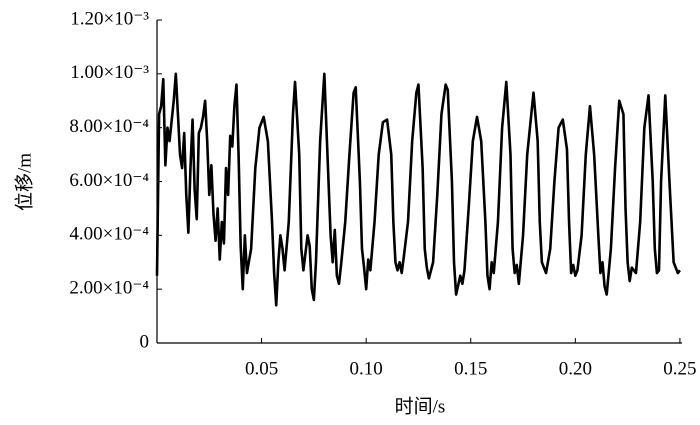 The height and width of the screenshot is (425, 700). I want to click on x-tick-label: 0.25, so click(679, 368).